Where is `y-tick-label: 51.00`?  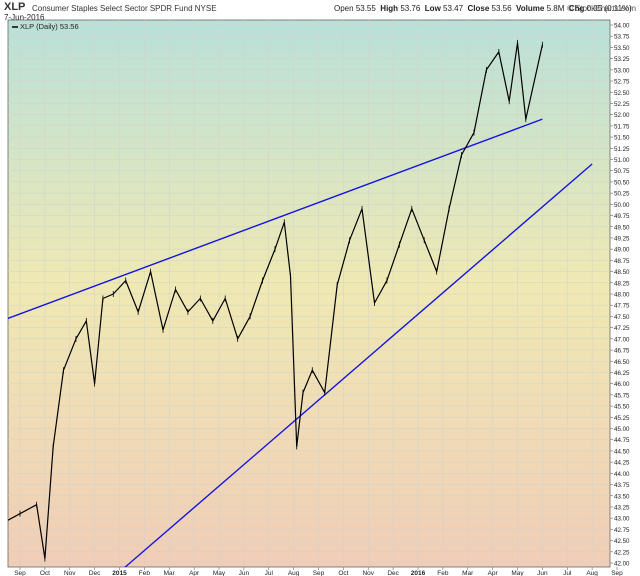
y-tick-label: 51.00 is located at coordinates (622, 160).